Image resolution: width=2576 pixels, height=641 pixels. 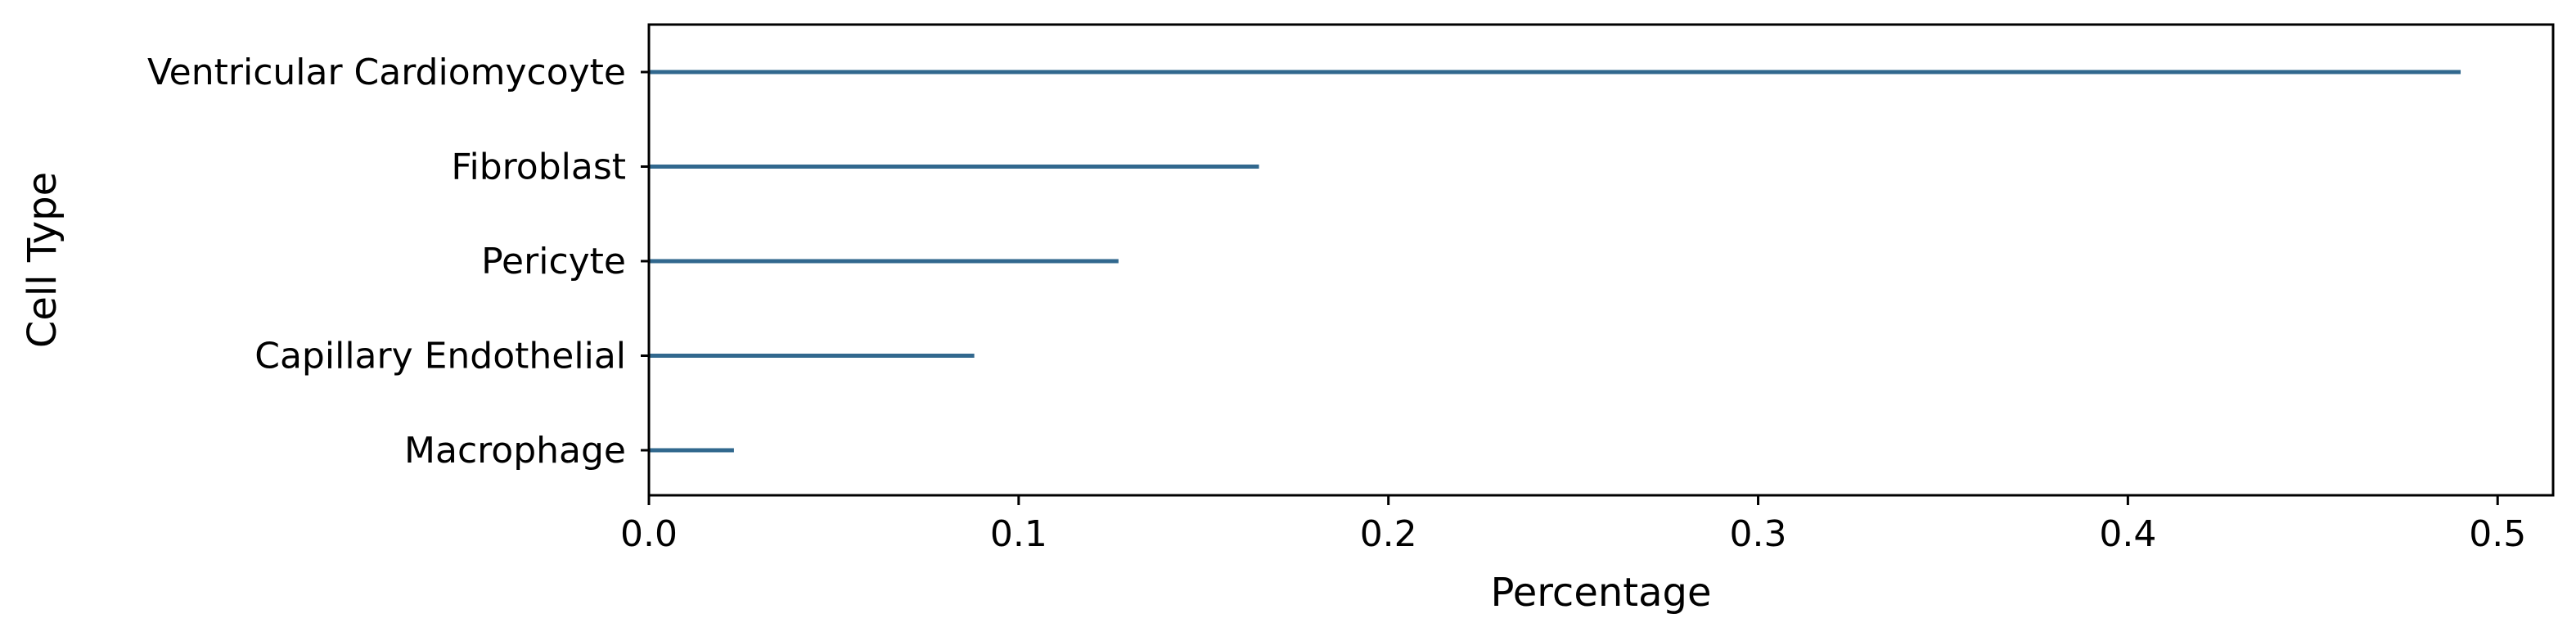 What do you see at coordinates (539, 167) in the screenshot?
I see `y-tick-label: Fibroblast` at bounding box center [539, 167].